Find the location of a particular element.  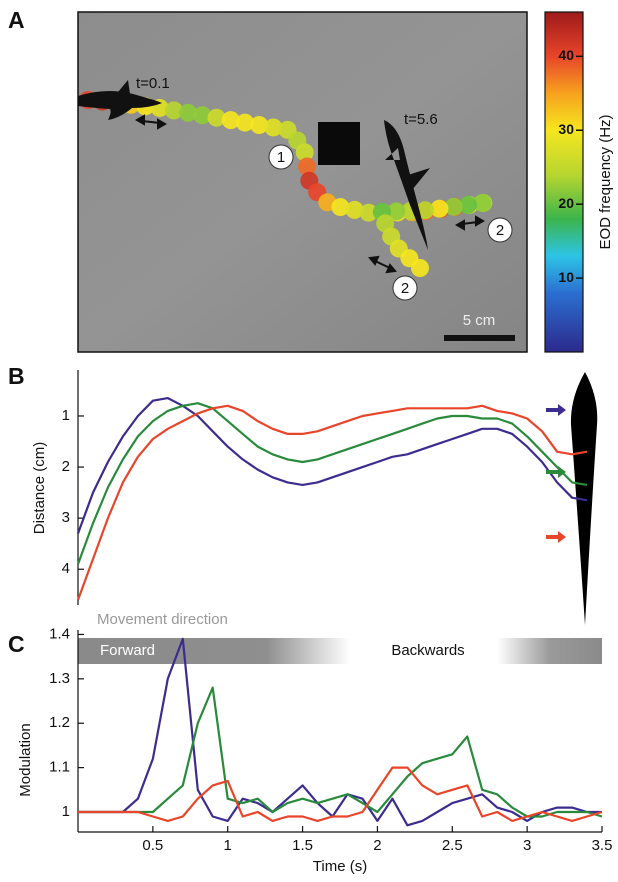

y-tick-label: 4 is located at coordinates (66, 568).